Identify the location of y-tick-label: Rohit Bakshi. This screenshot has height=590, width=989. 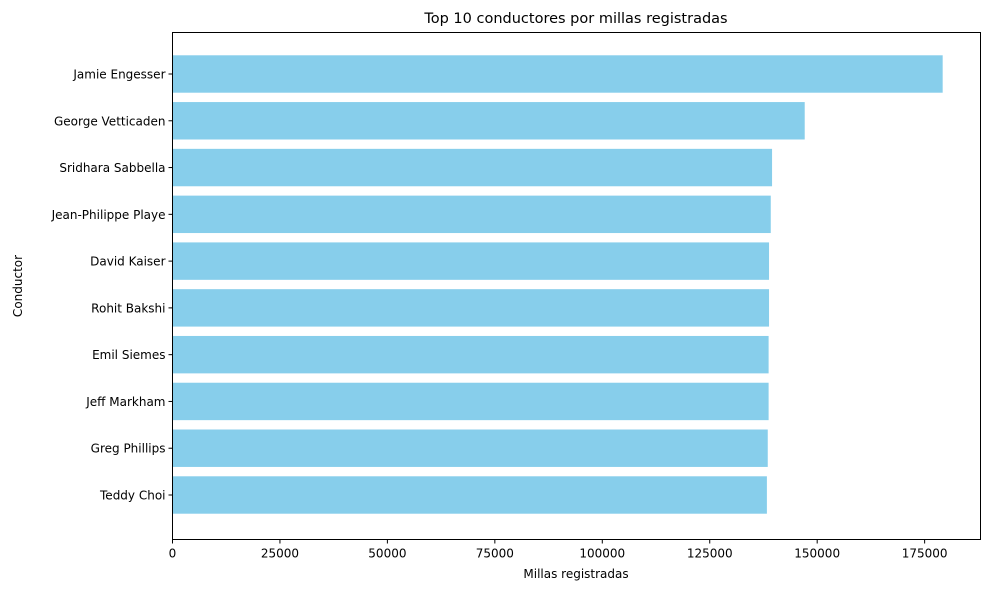
(128, 308).